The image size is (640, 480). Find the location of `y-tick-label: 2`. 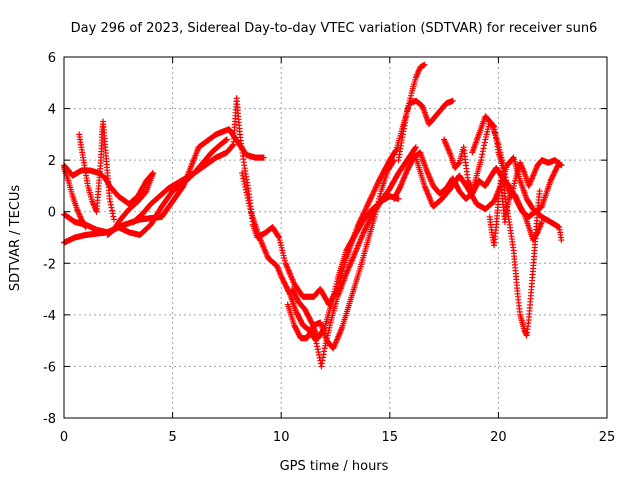

y-tick-label: 2 is located at coordinates (52, 161).